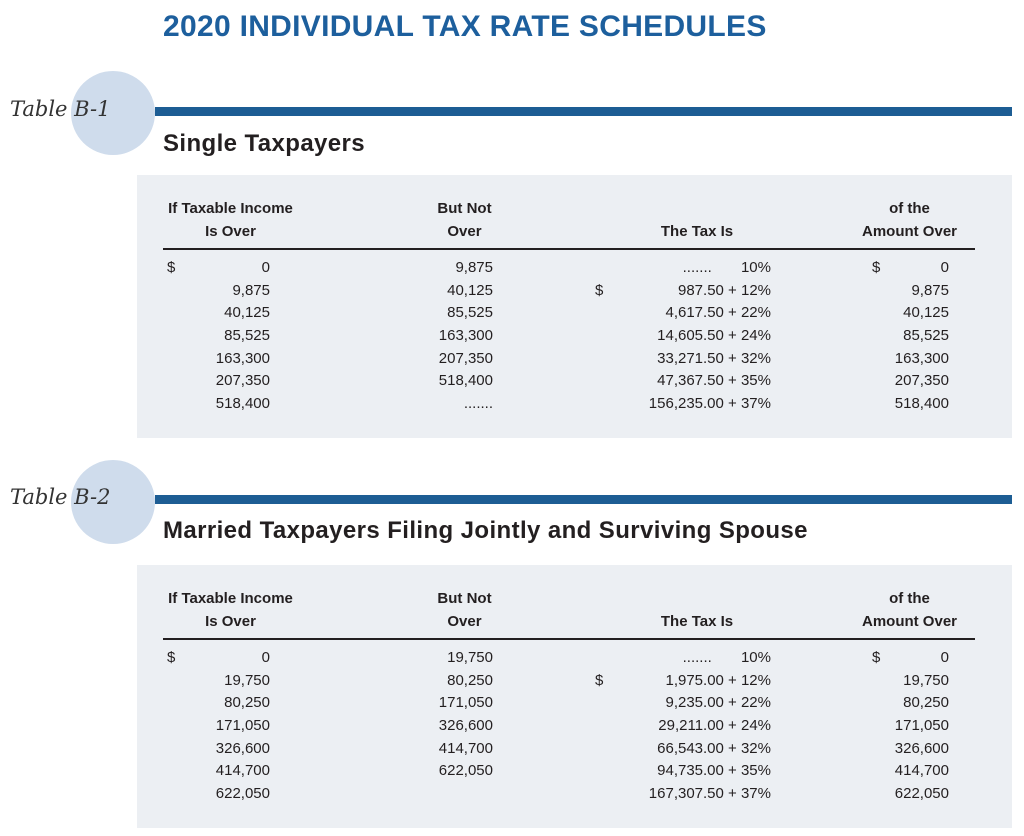 This screenshot has width=1024, height=836. Describe the element at coordinates (718, 680) in the screenshot. I see `tax-is: 1,975.00 + 12%` at that location.